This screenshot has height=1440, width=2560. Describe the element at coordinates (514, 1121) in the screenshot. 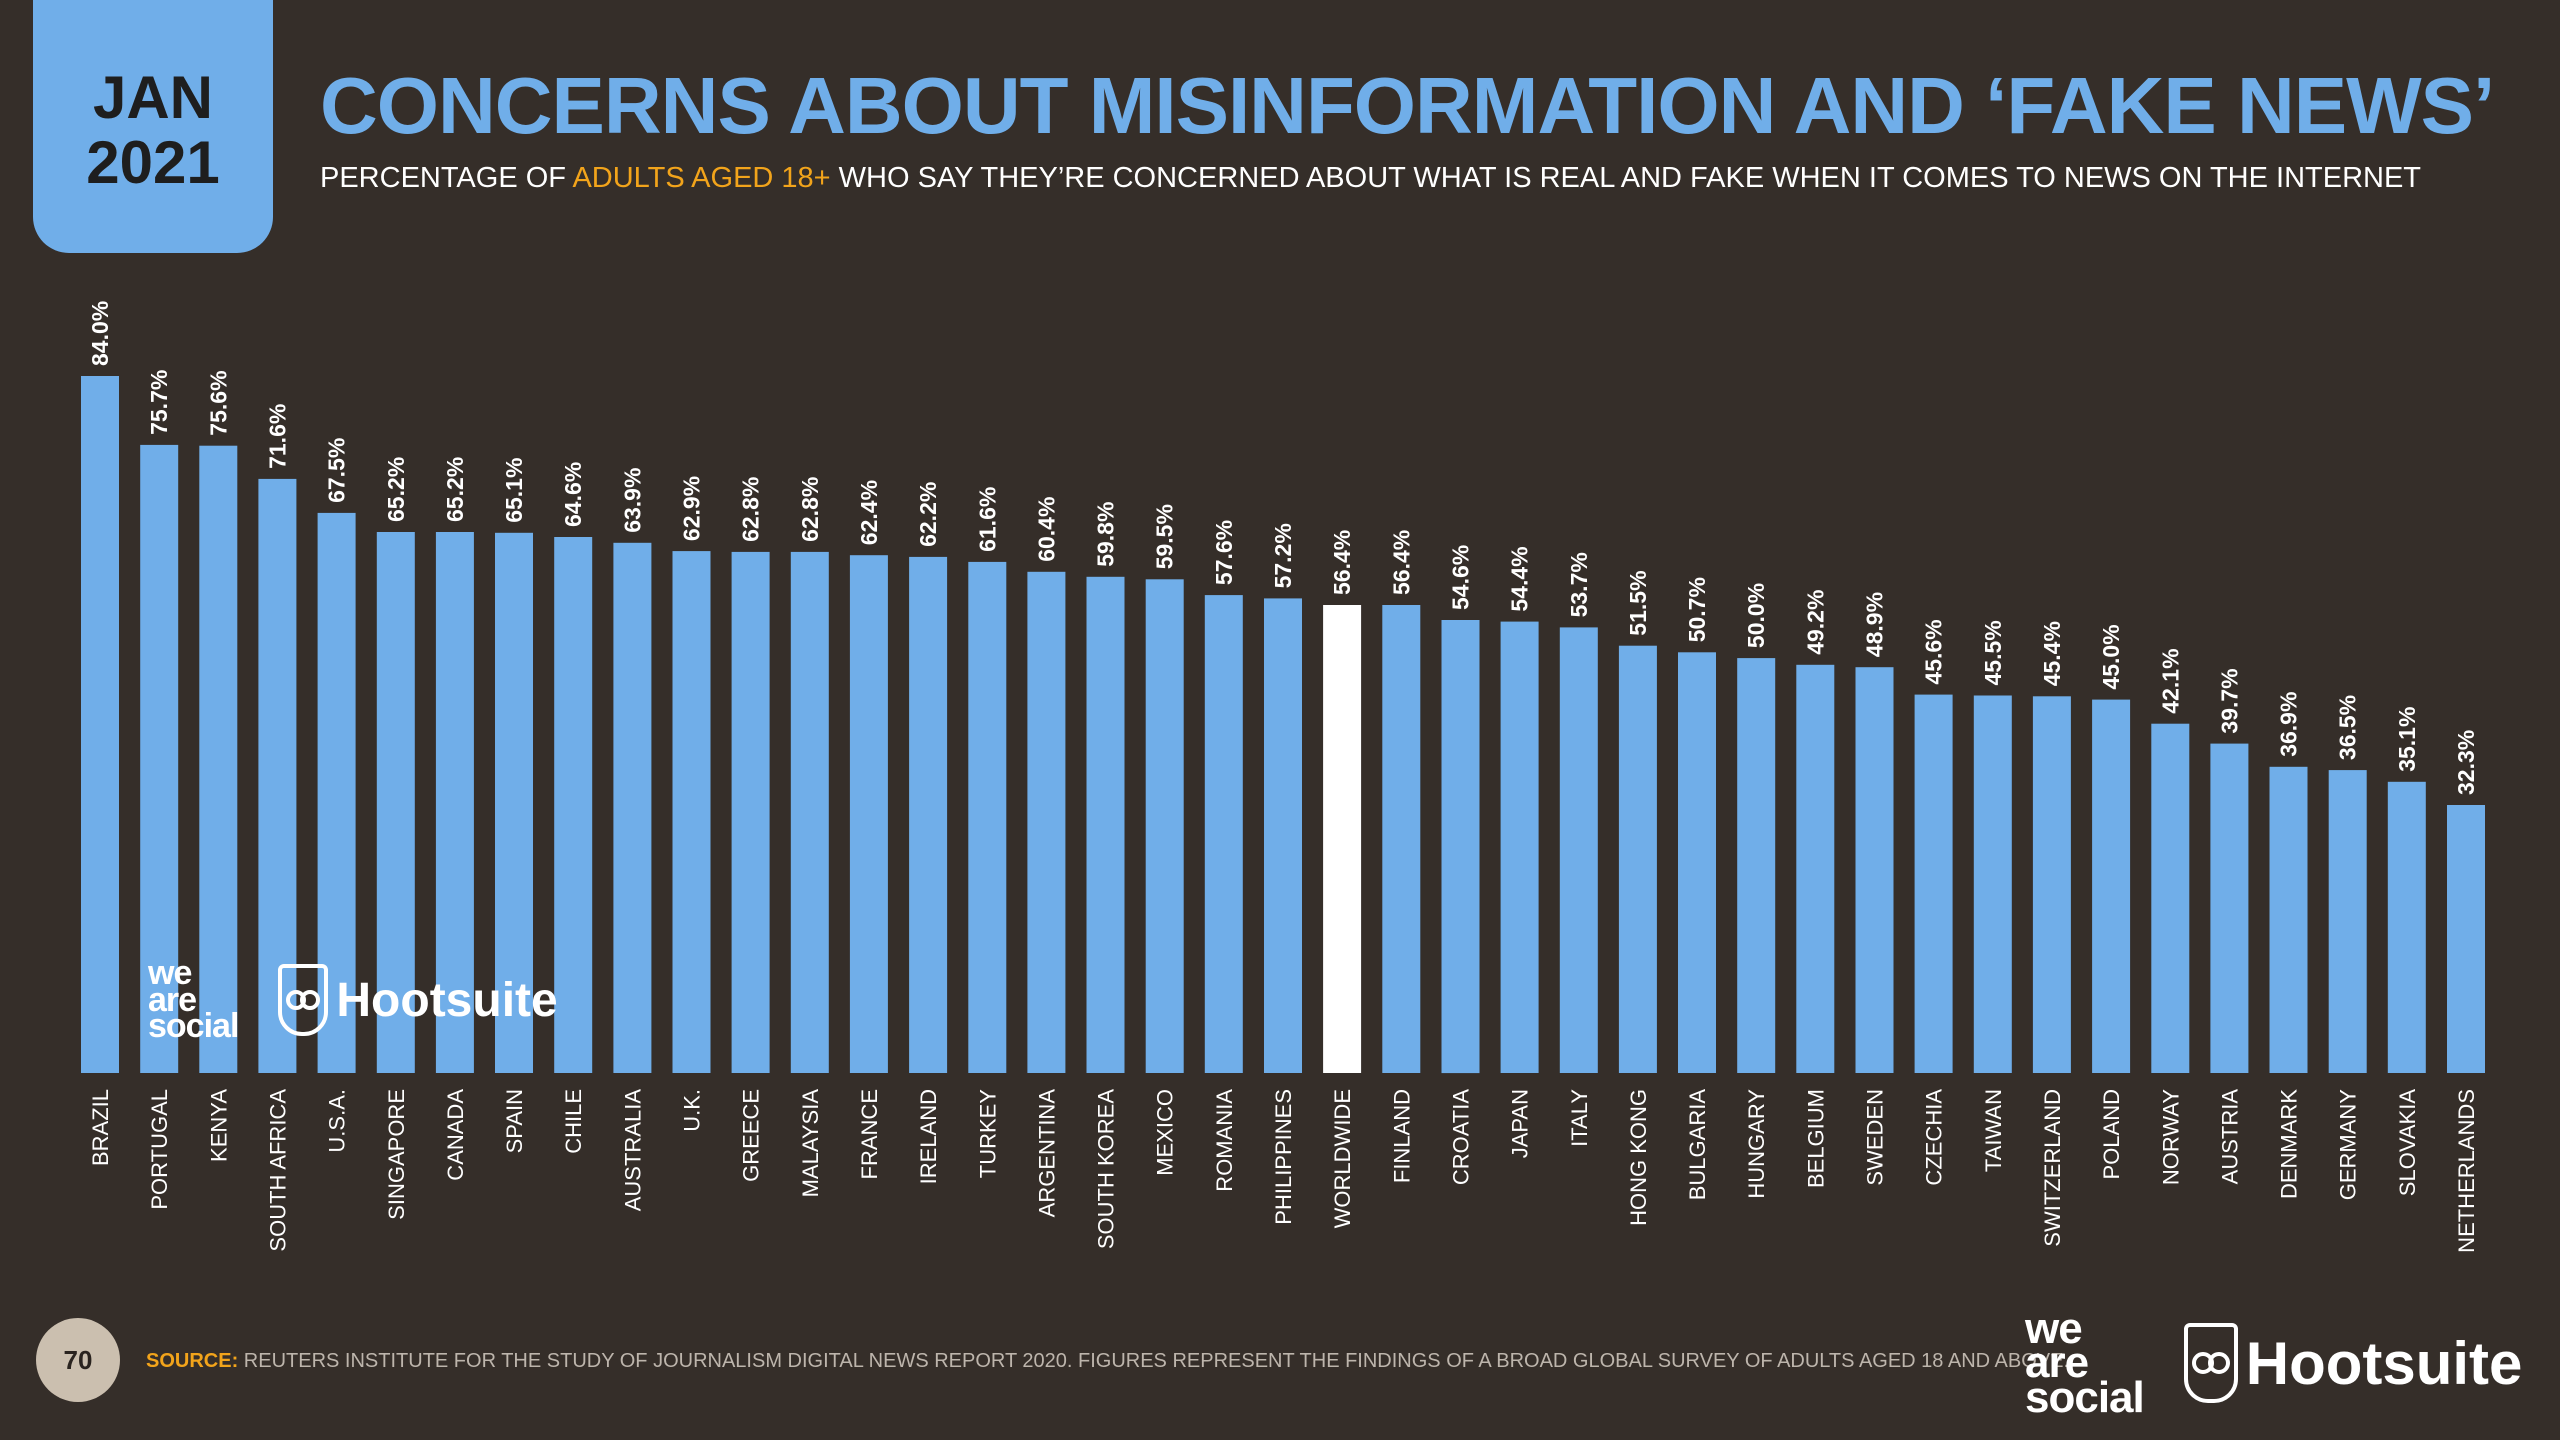

I see `category-label: SPAIN` at that location.